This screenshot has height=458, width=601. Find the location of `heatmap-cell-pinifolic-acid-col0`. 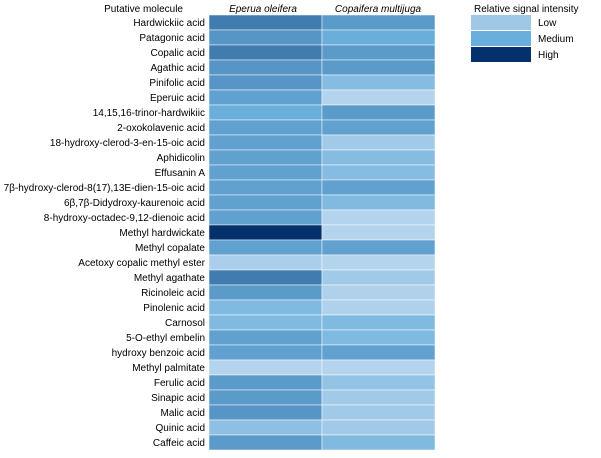

heatmap-cell-pinifolic-acid-col0 is located at coordinates (265, 82).